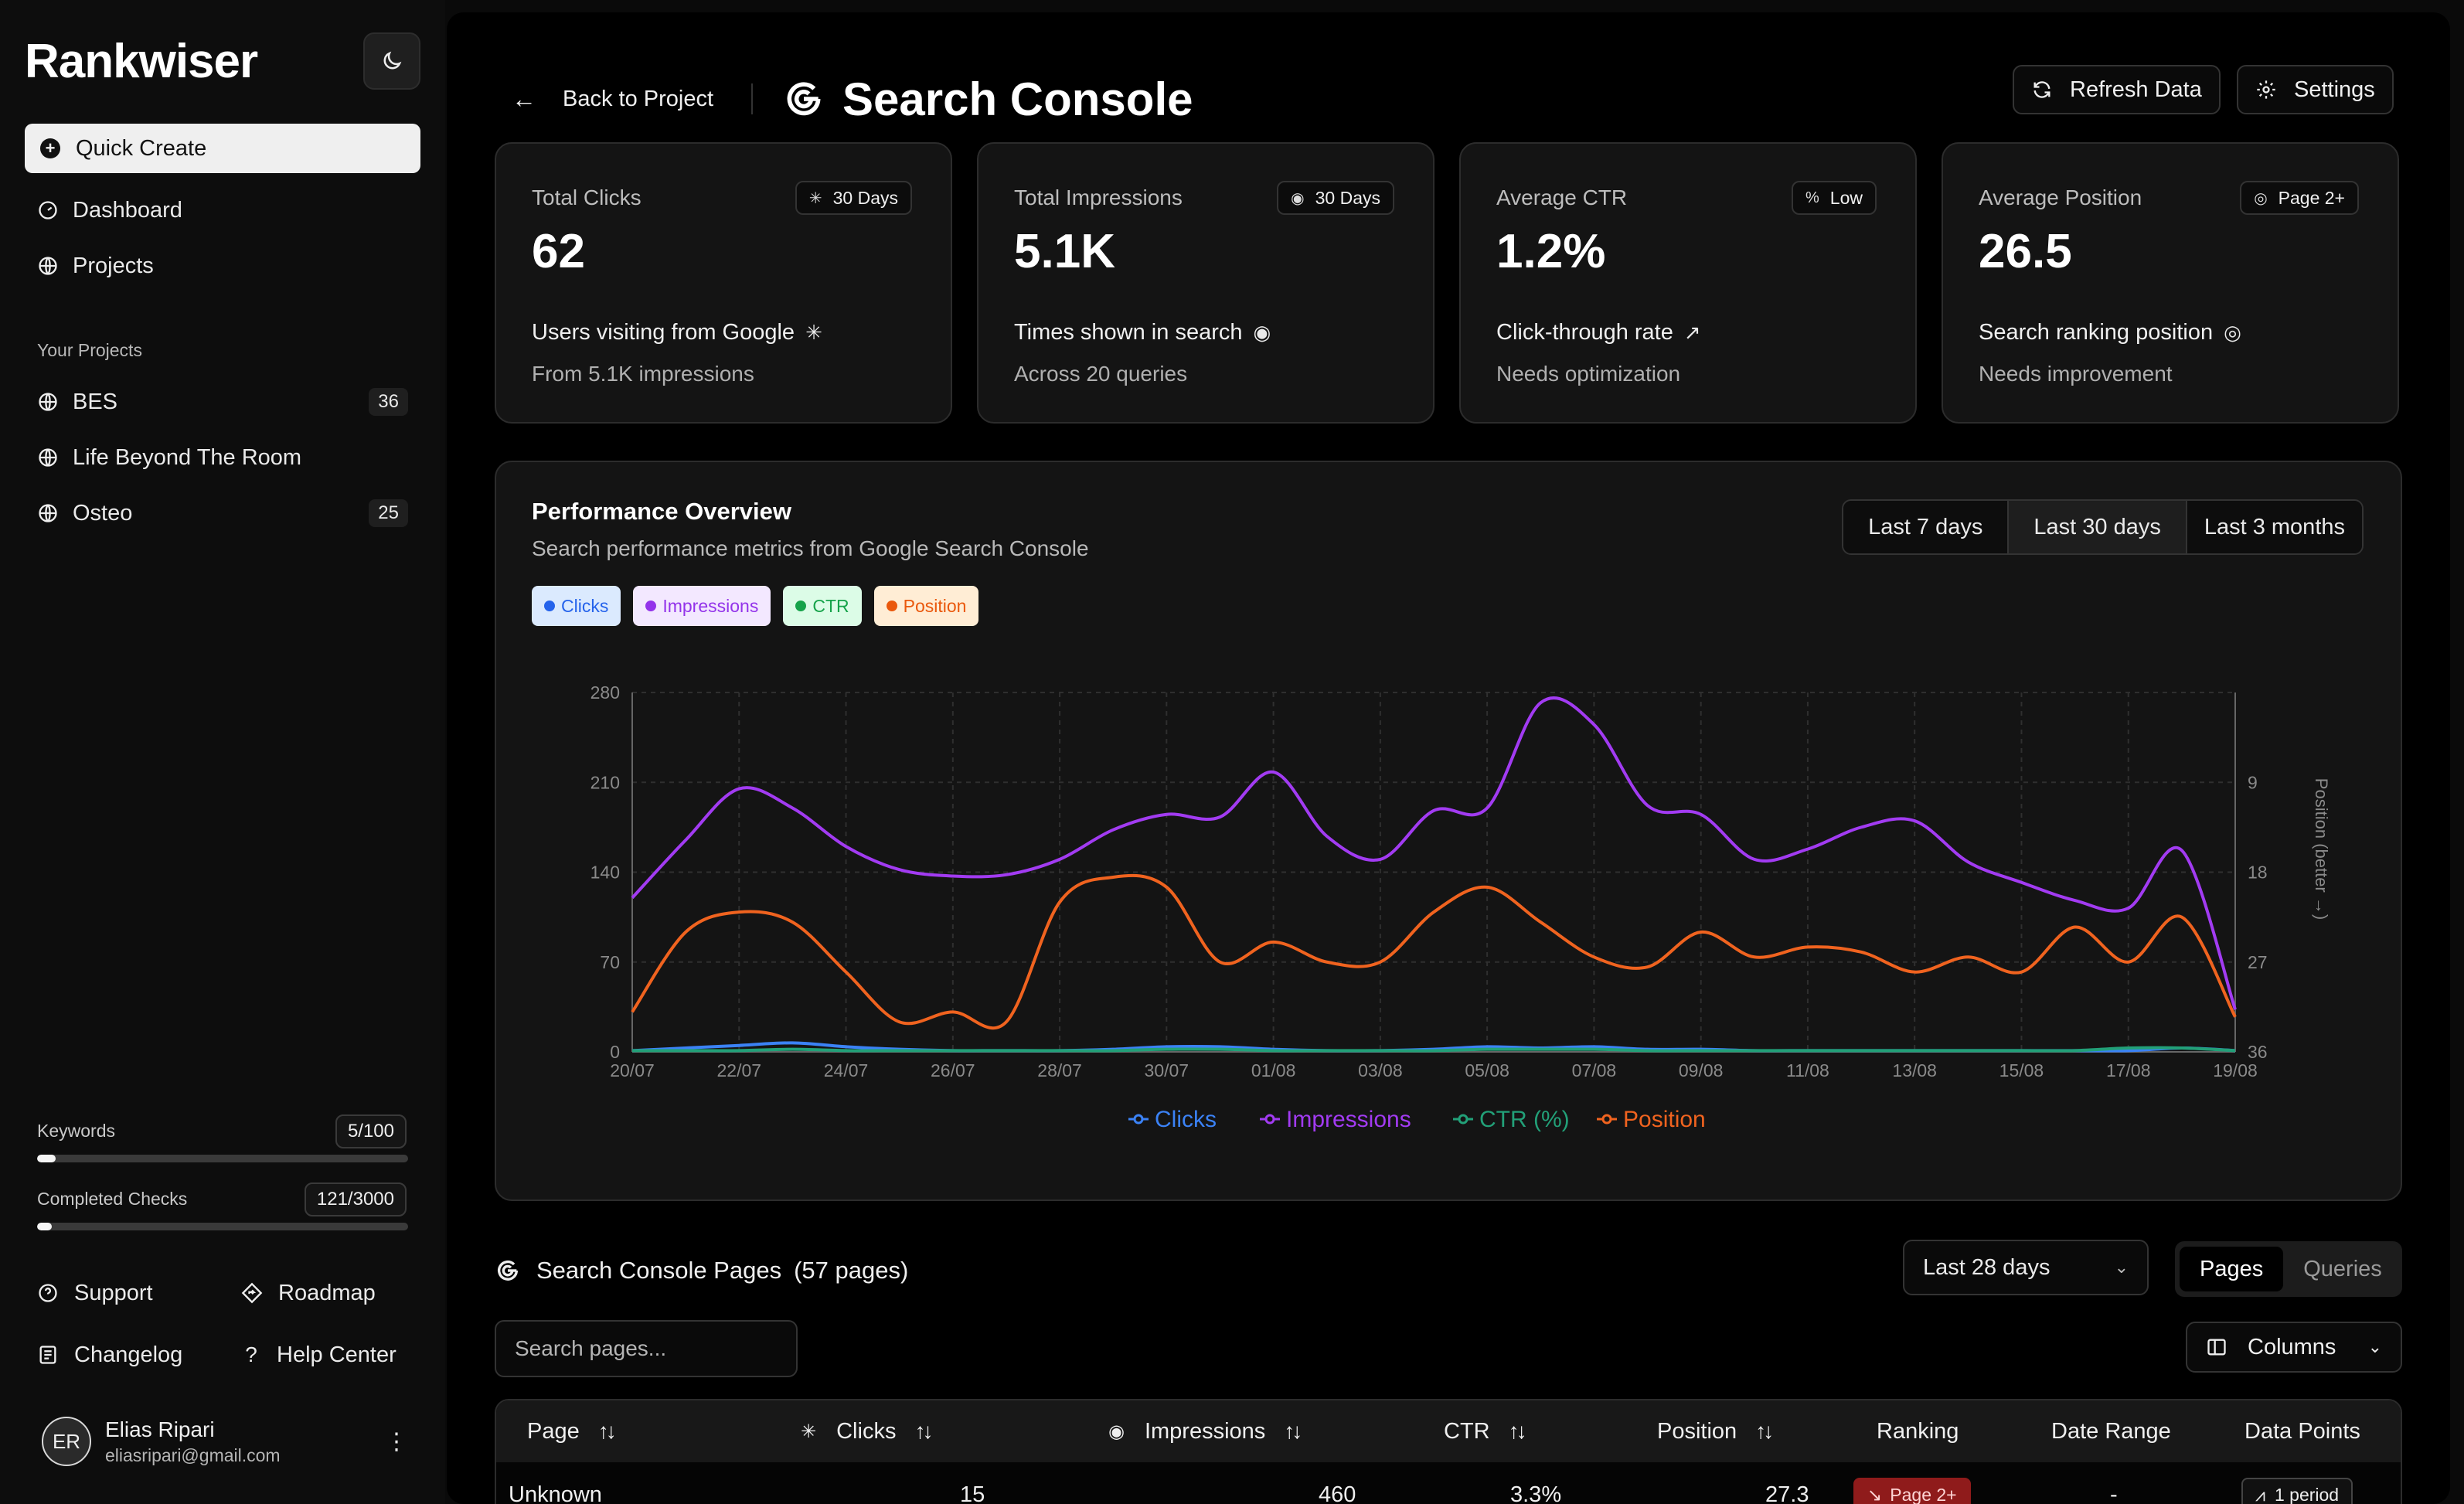 This screenshot has width=2464, height=1504. I want to click on tab-pages: Pages, so click(2232, 1269).